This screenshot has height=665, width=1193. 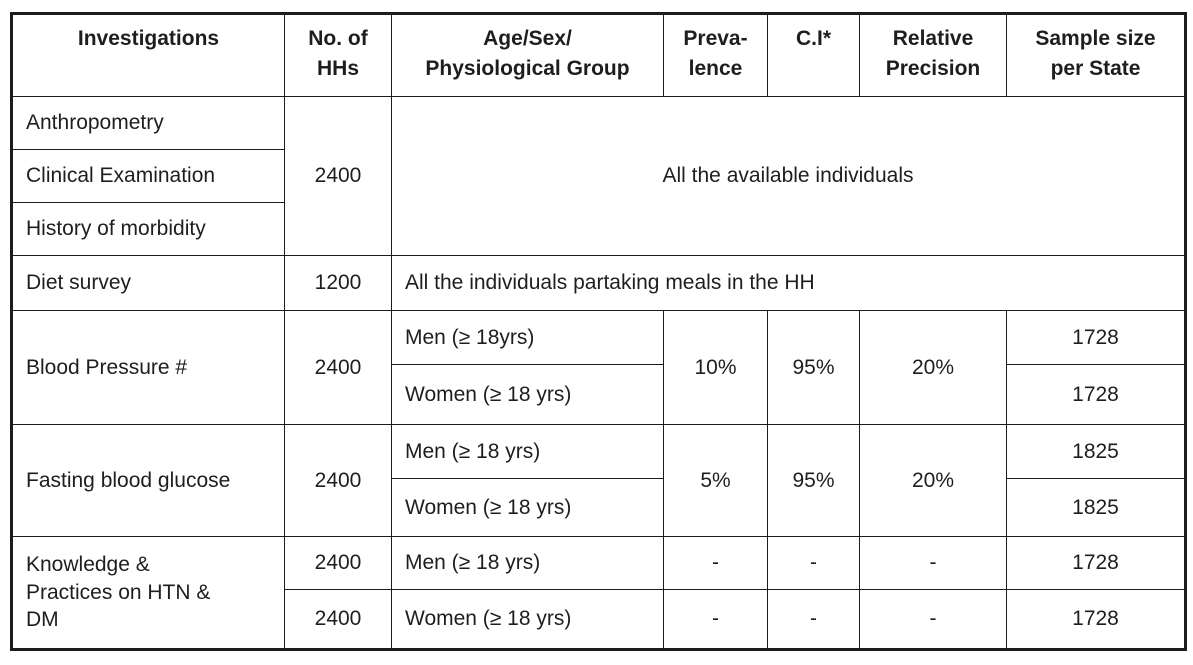 I want to click on cell-fbg-prevalence: 5%, so click(x=715, y=480).